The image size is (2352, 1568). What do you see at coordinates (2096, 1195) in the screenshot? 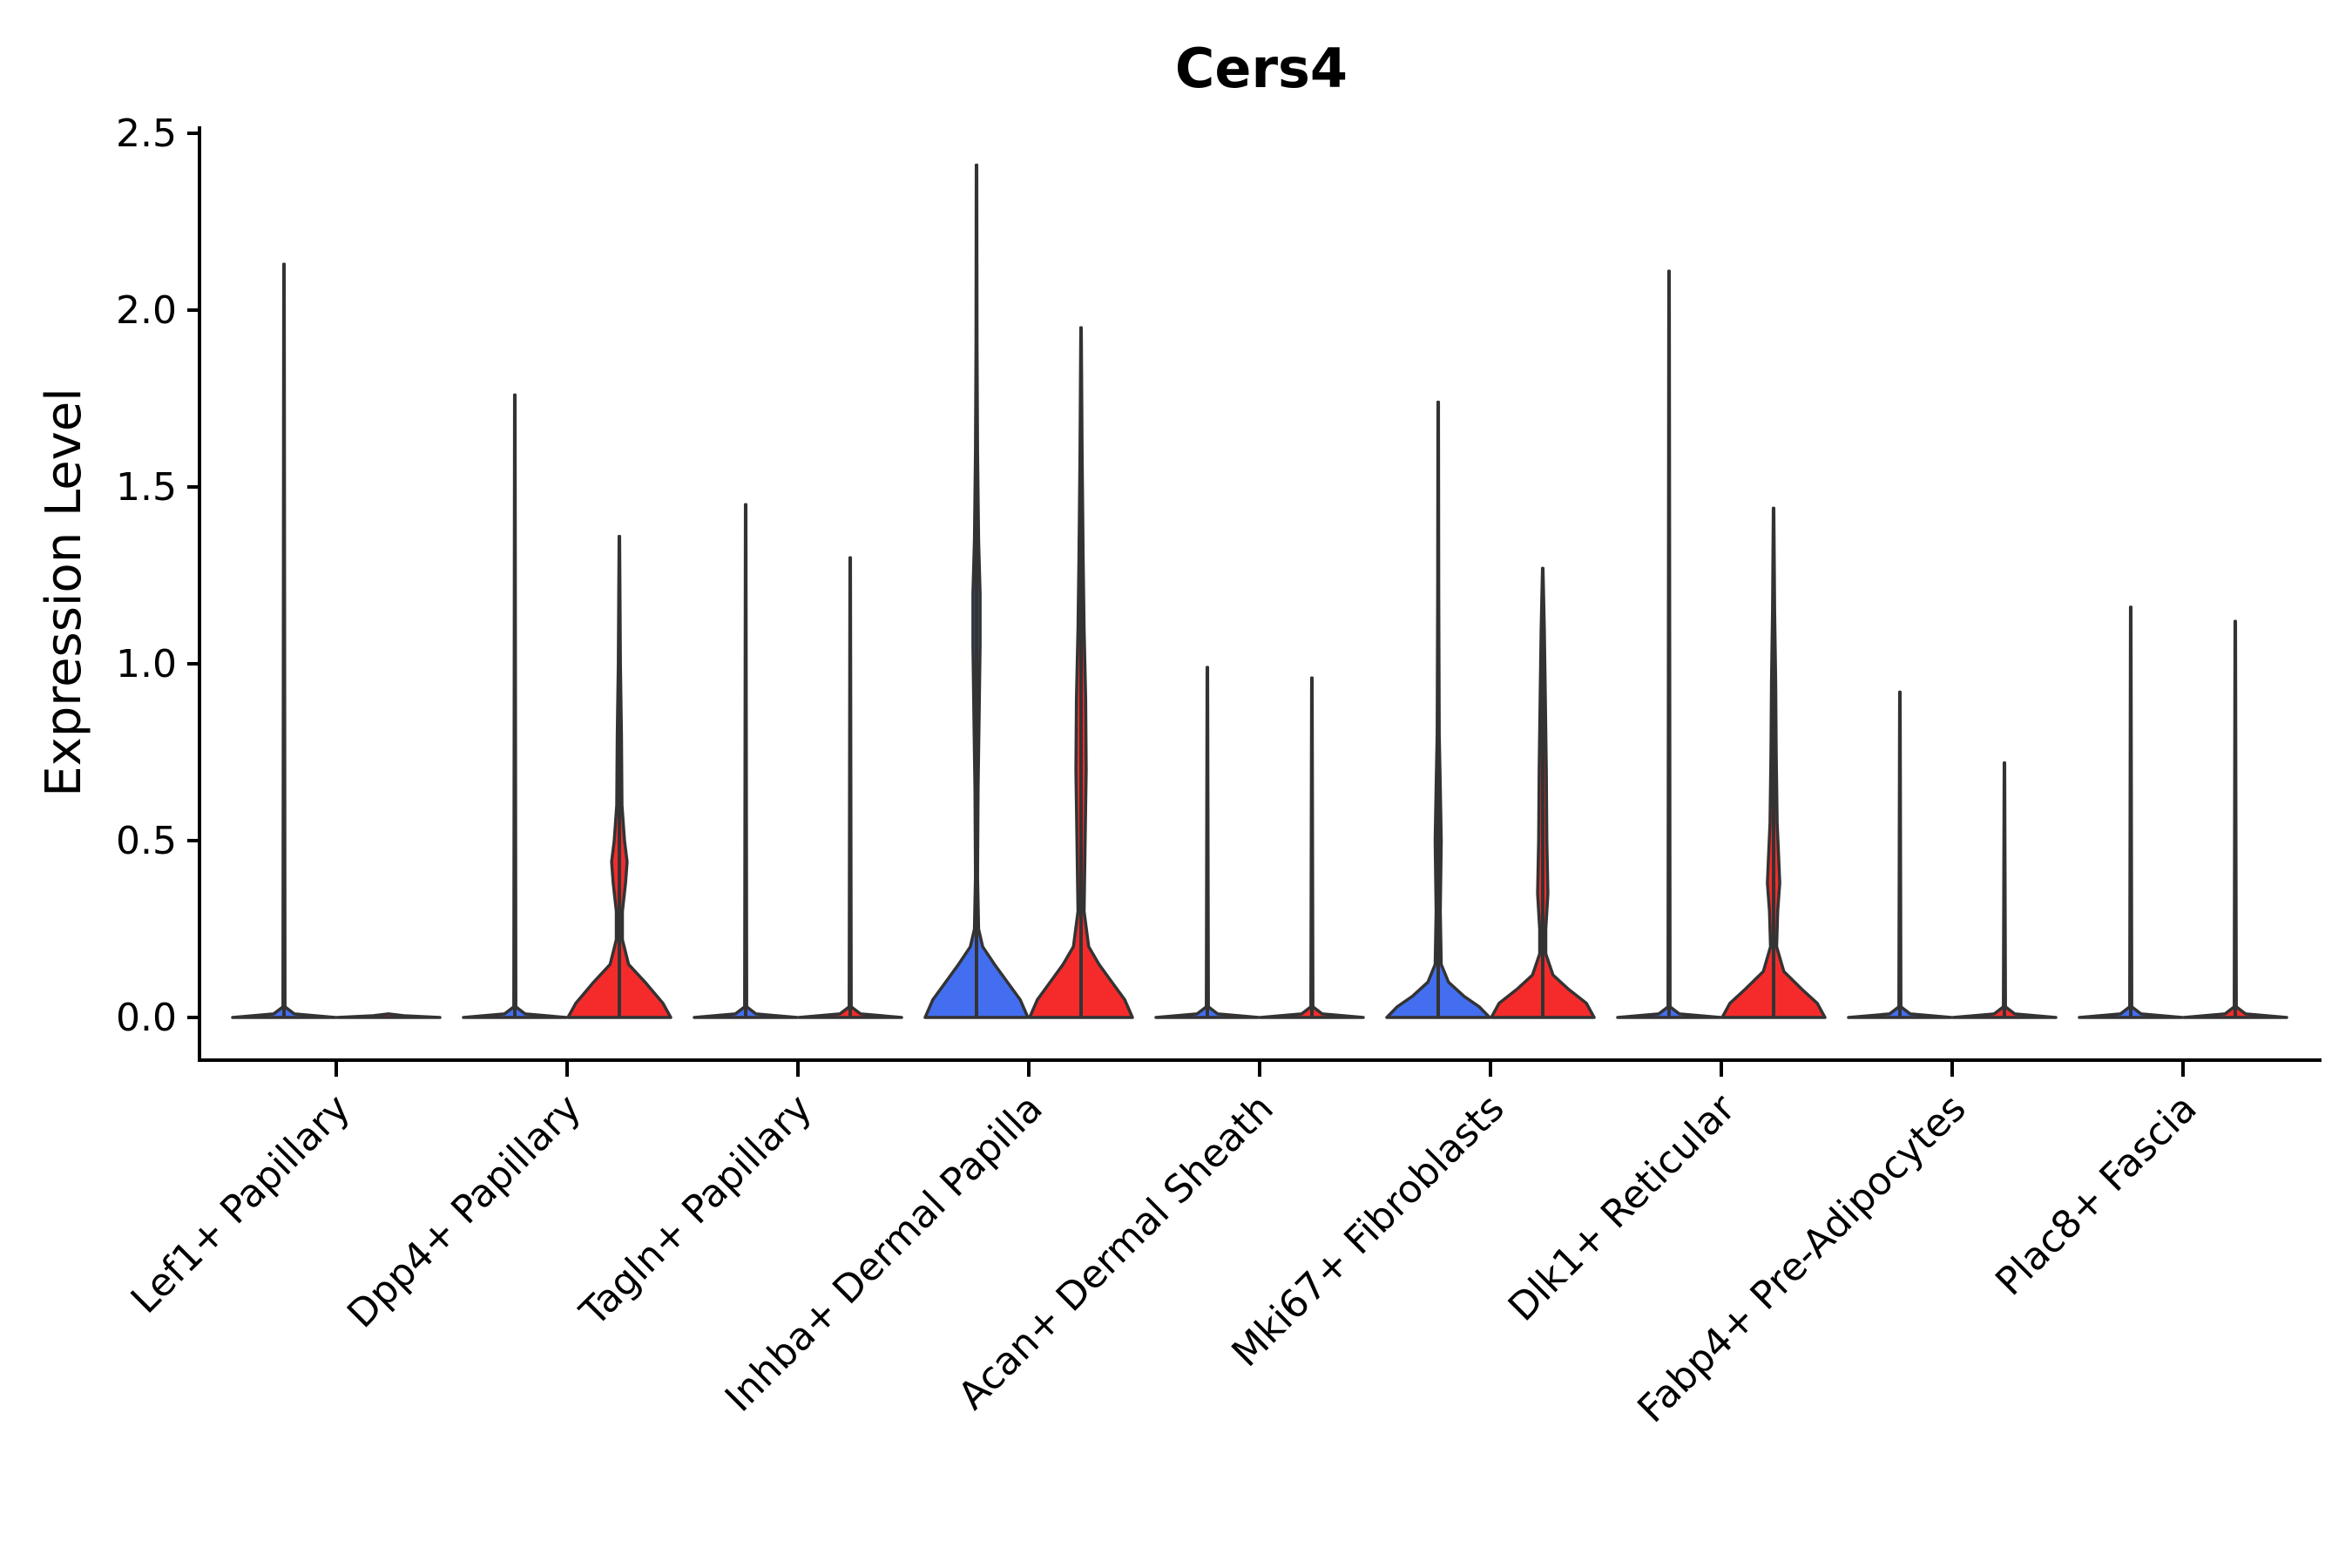
I see `x-tick-label: Plac8+ Fascia` at bounding box center [2096, 1195].